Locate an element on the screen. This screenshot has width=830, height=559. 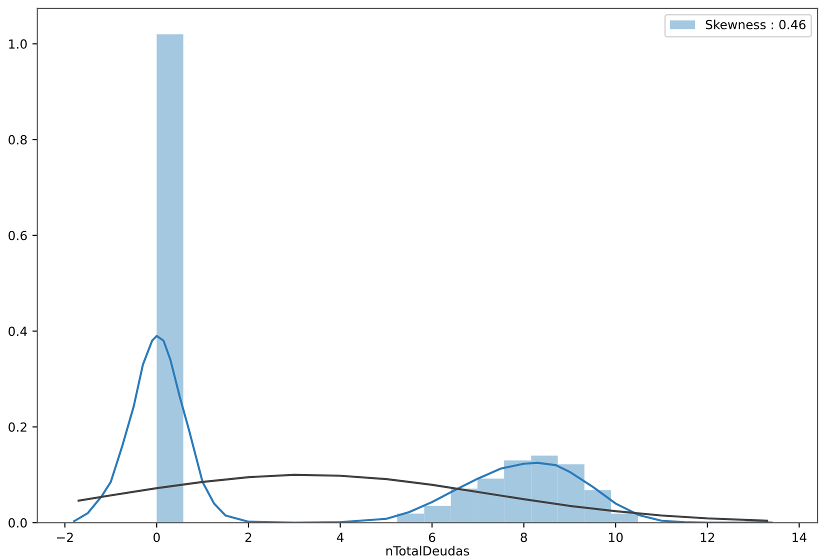
x-tick-label: 0 is located at coordinates (157, 537).